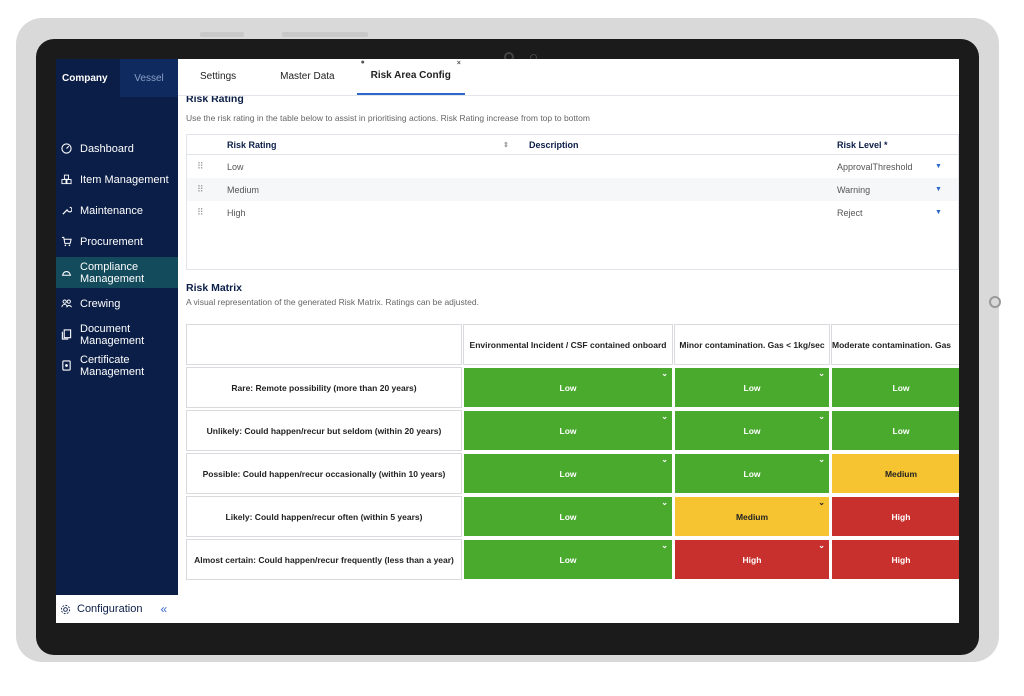 This screenshot has height=696, width=1024. I want to click on power-button, so click(222, 34).